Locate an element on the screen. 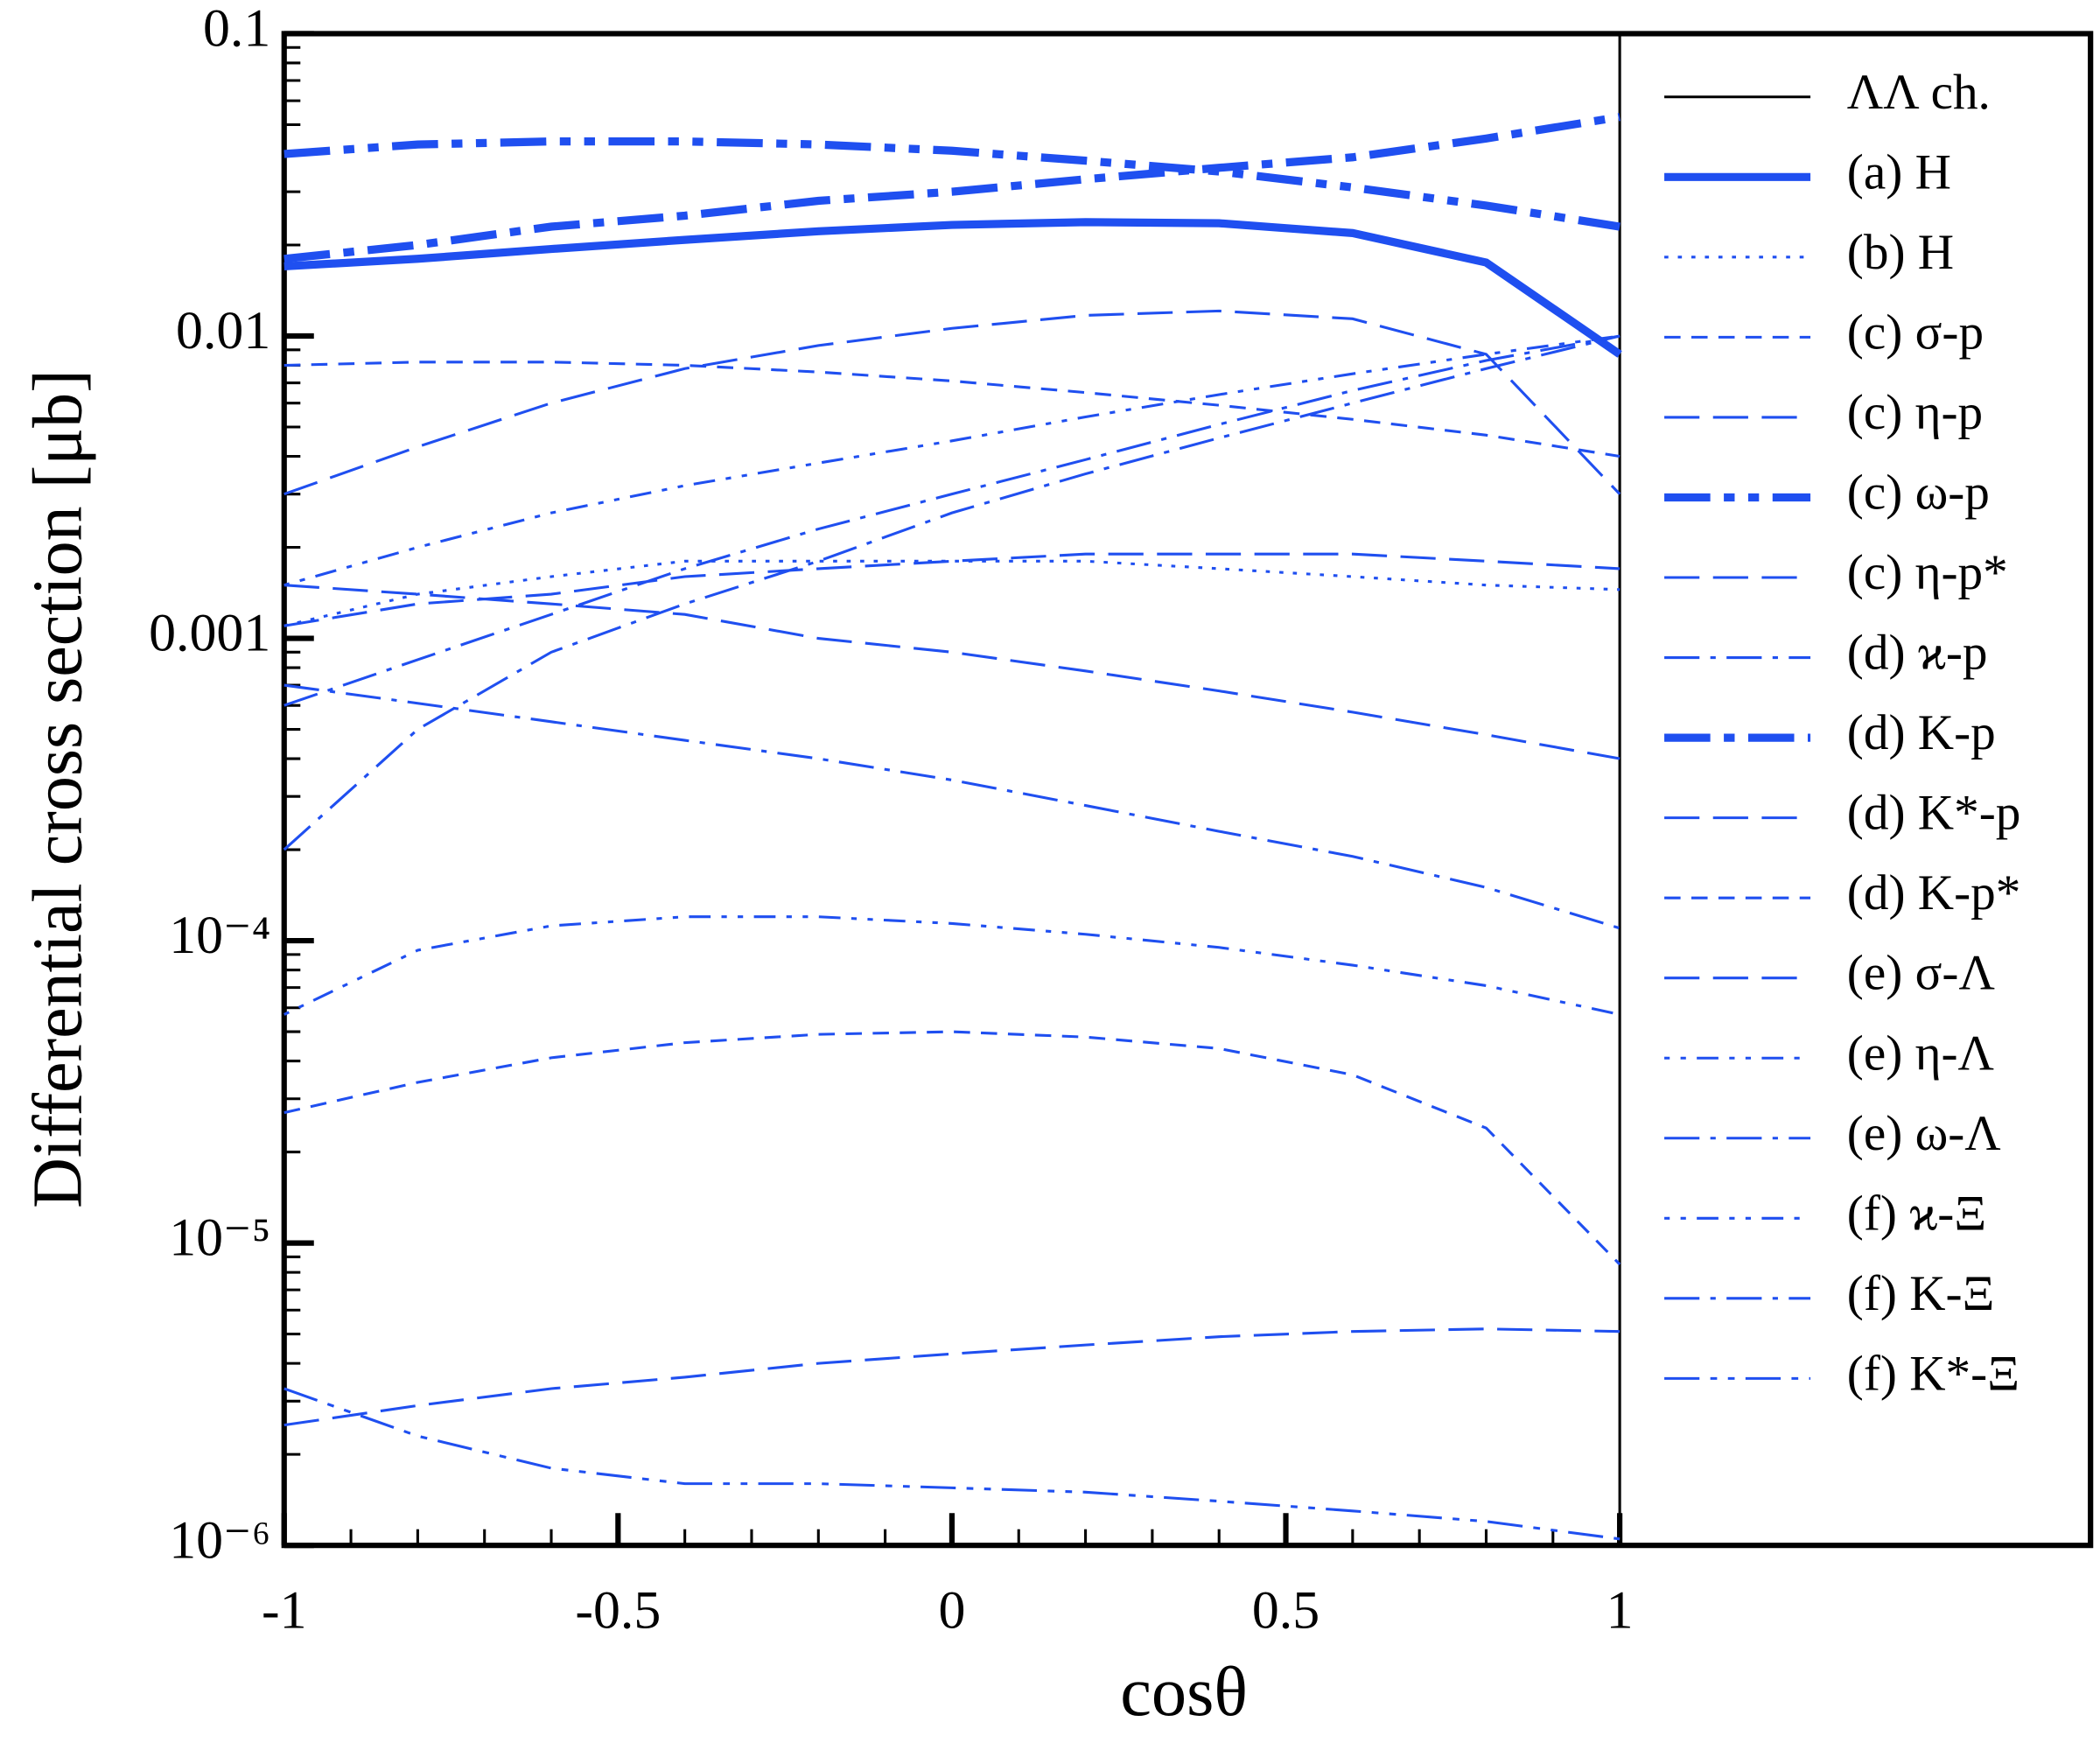 Image resolution: width=2100 pixels, height=1750 pixels. legend-label: (e) η-Λ is located at coordinates (1920, 1053).